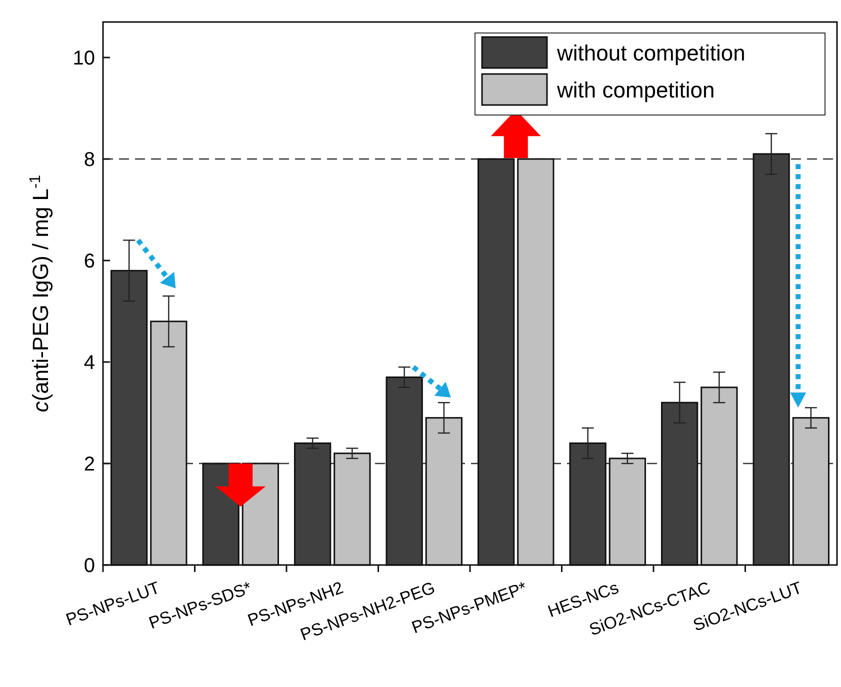  I want to click on legend-label: with competition, so click(635, 90).